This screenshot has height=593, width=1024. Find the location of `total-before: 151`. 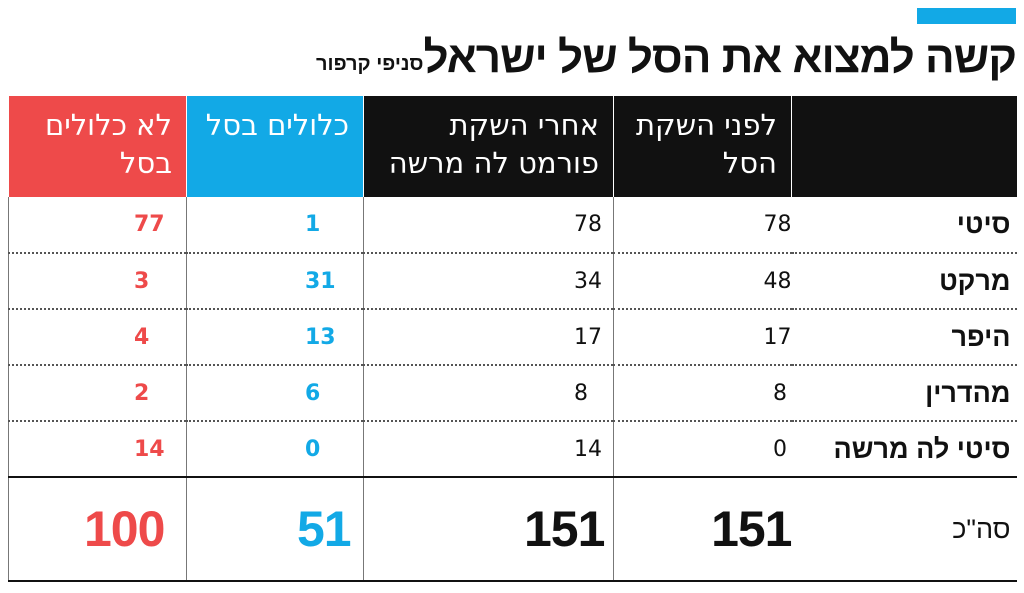

total-before: 151 is located at coordinates (703, 529).